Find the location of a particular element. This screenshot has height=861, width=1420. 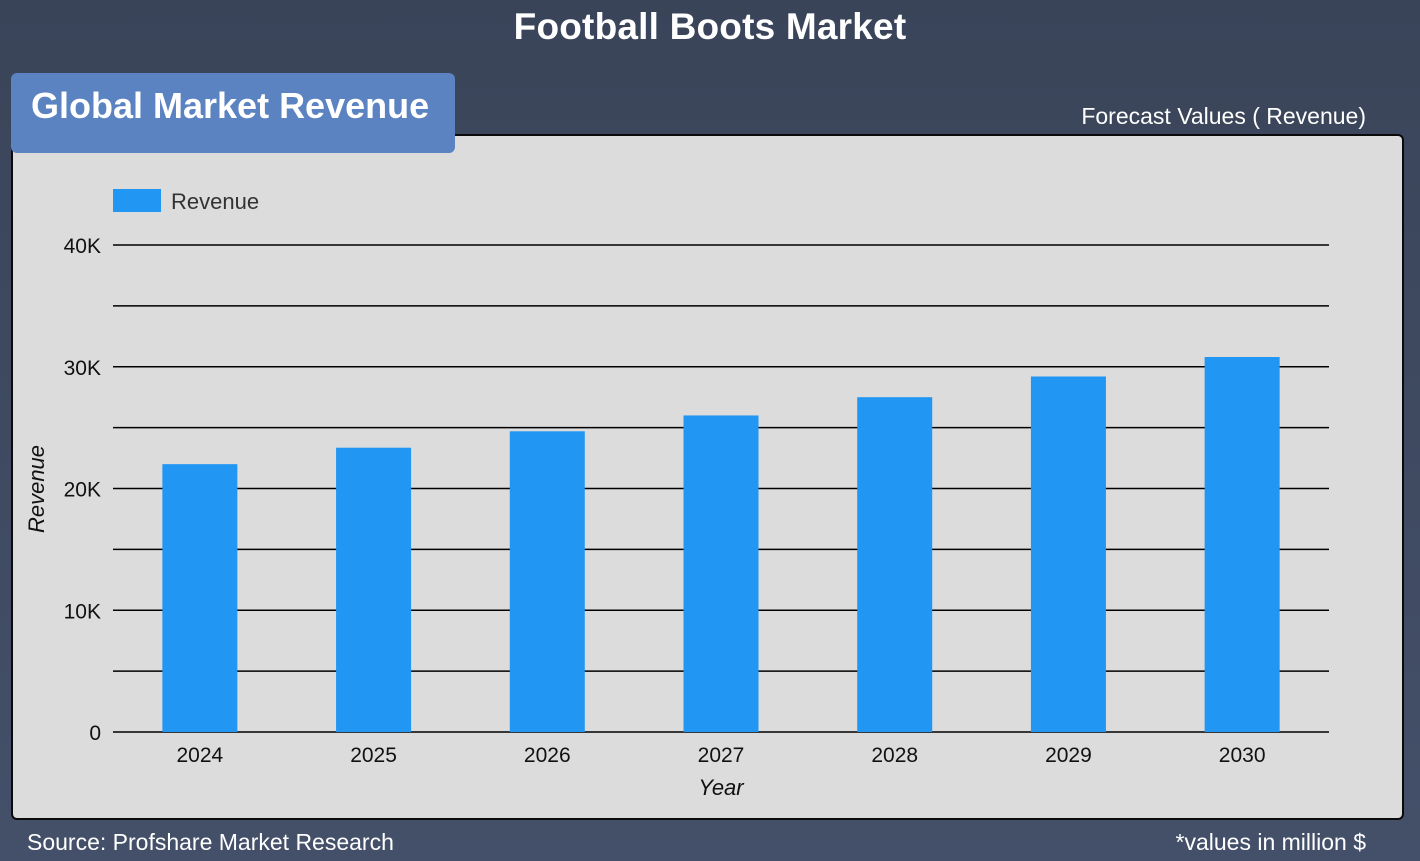

legend-label-revenue: Revenue is located at coordinates (215, 201).